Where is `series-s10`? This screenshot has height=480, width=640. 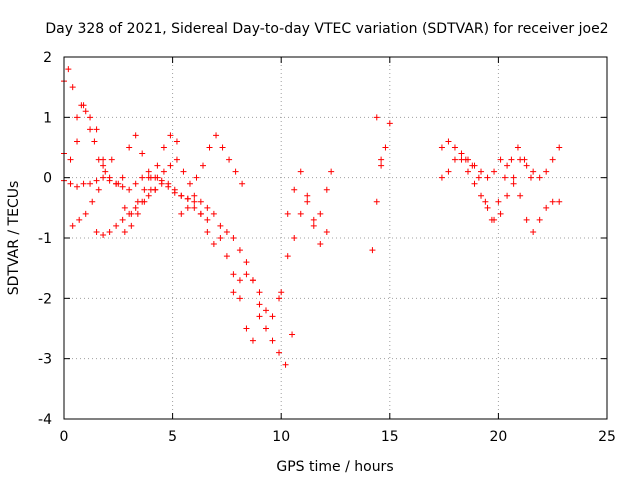
series-s10 is located at coordinates (309, 198).